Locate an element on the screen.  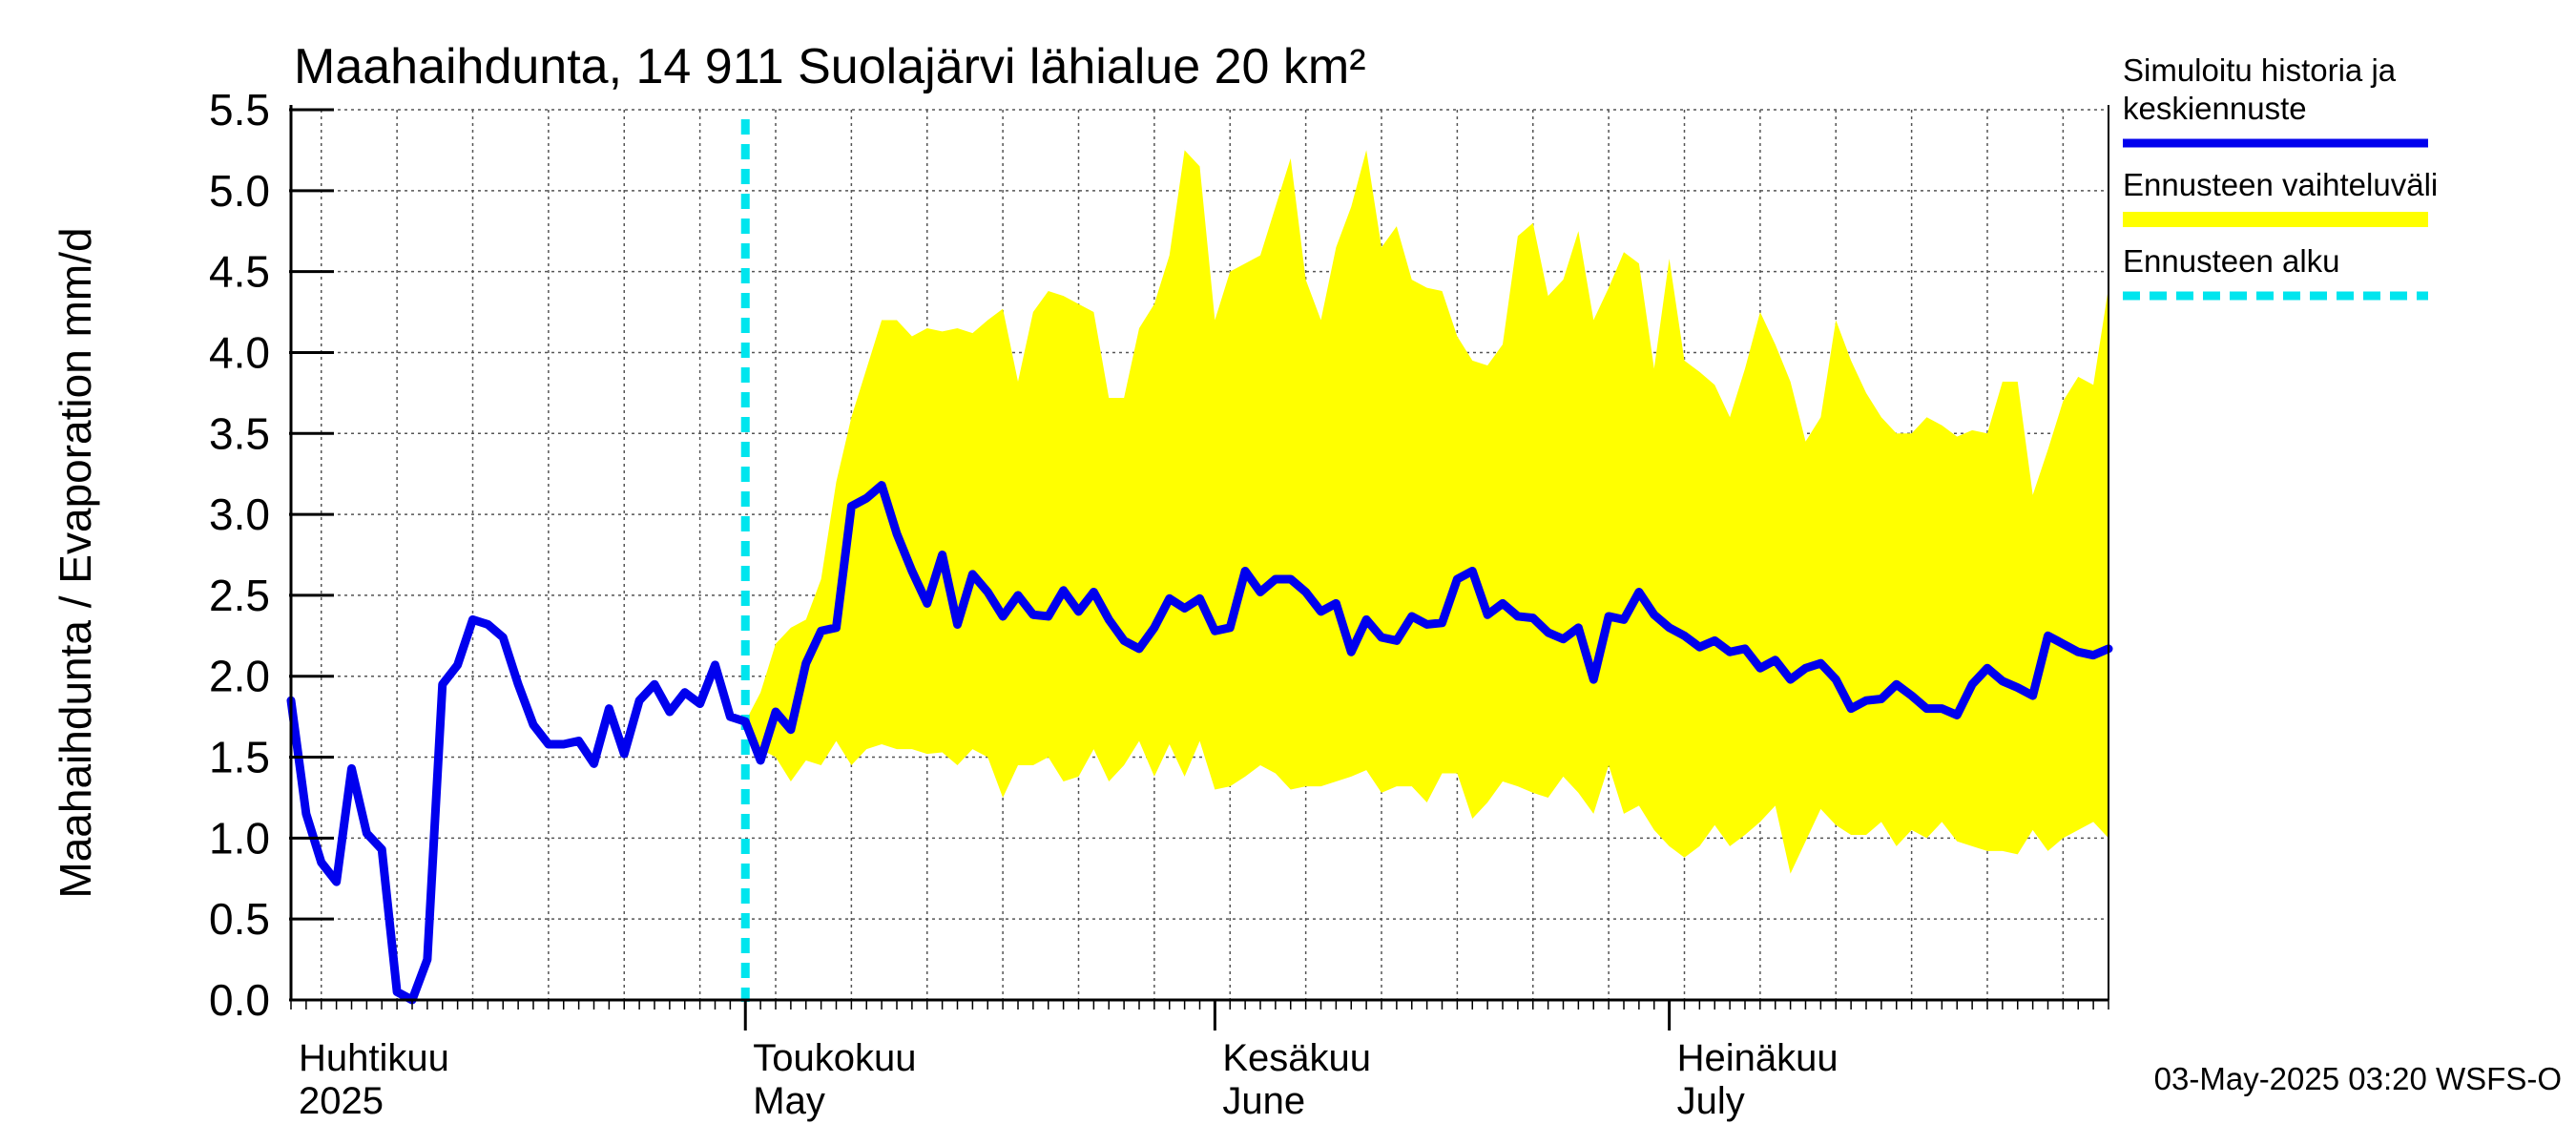
month-label-fi: Kesäkuu is located at coordinates (1296, 1058).